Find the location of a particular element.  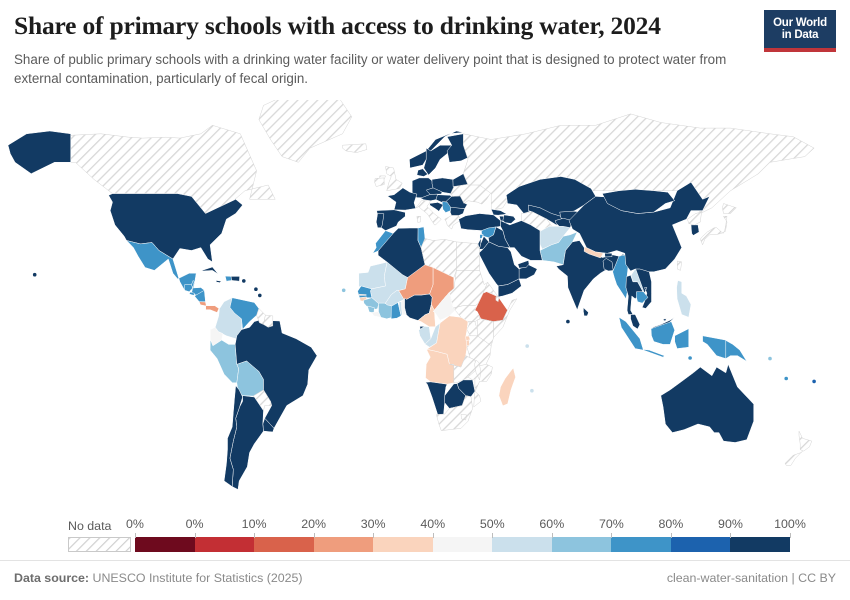

country-panama: Panama: 24% is located at coordinates (212, 309).